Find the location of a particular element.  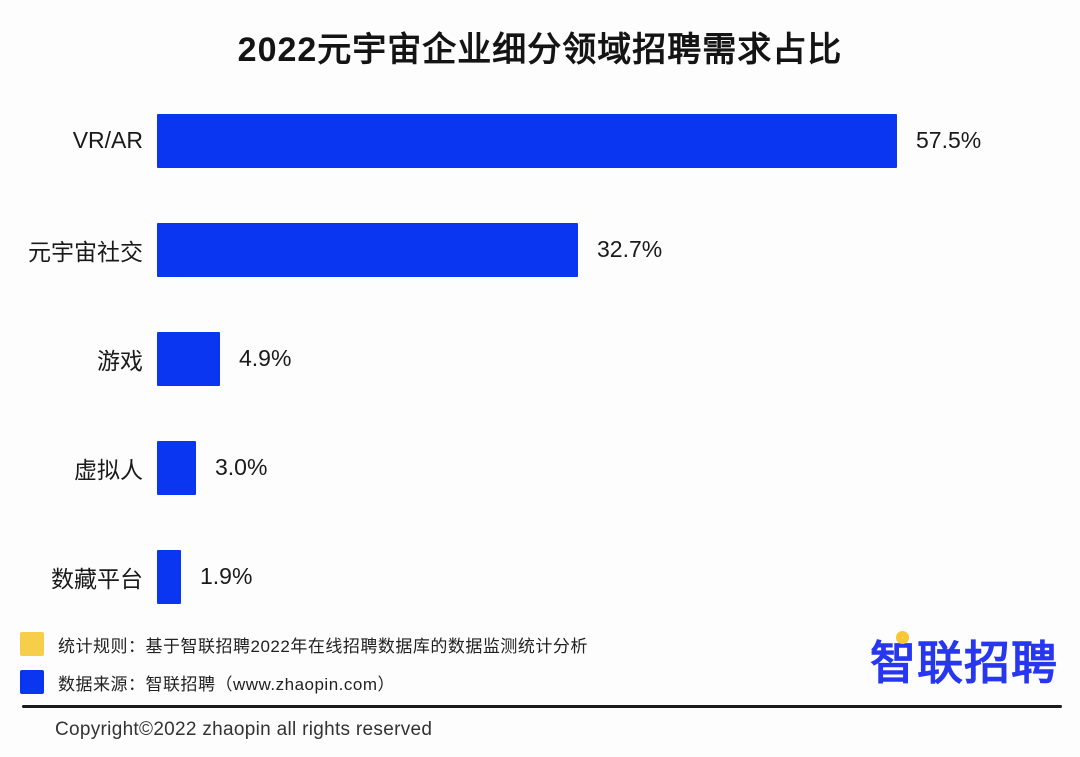

value-label: 32.7% is located at coordinates (630, 249).